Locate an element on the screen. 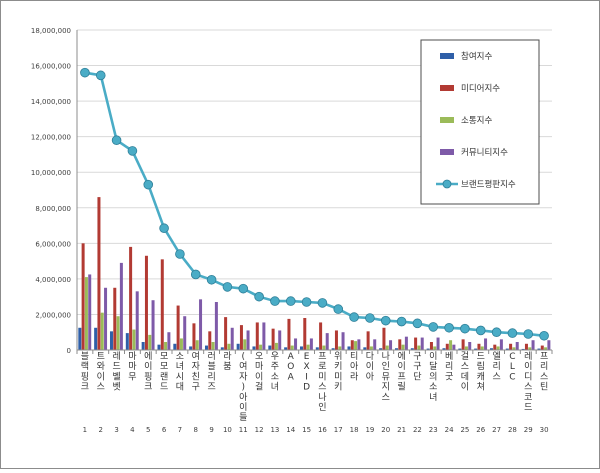  rank-label: 19 is located at coordinates (369, 430).